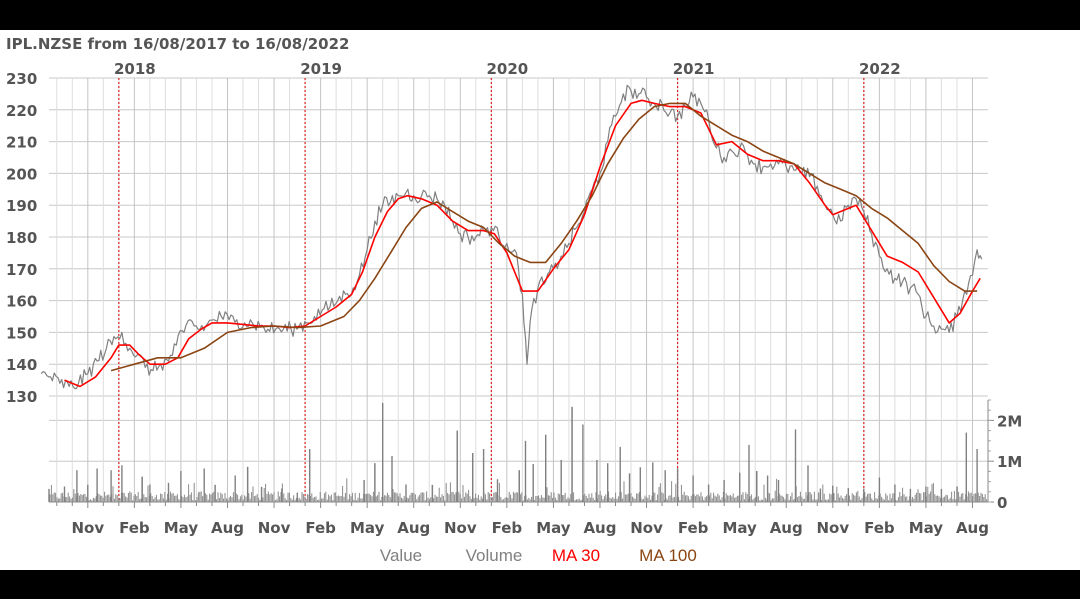  I want to click on price-tick-label: 150, so click(21, 333).